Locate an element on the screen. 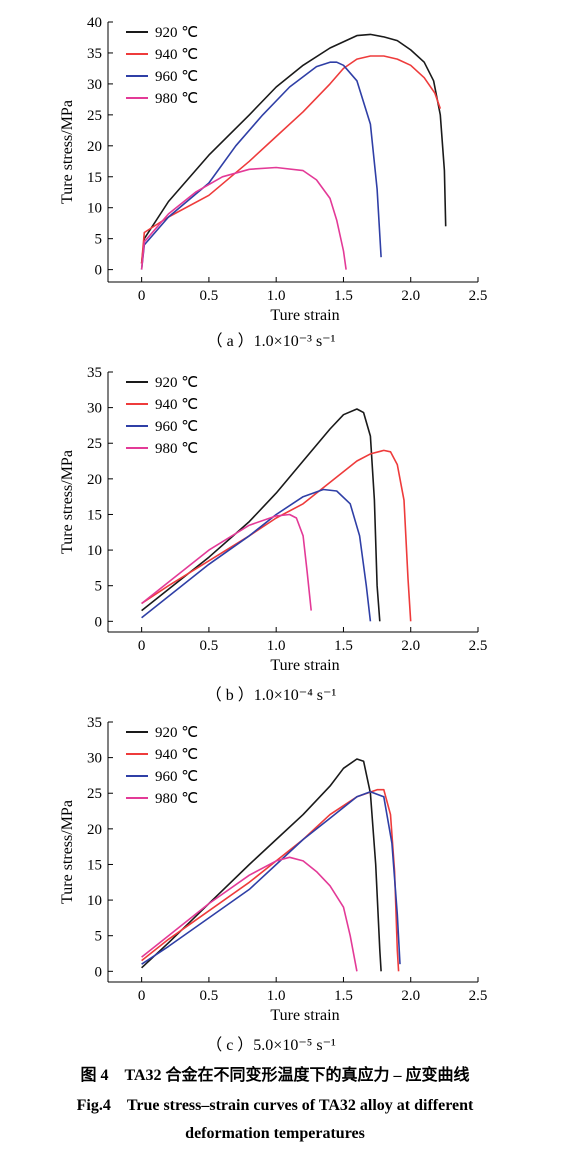 Image resolution: width=561 pixels, height=1157 pixels. caption-b: （ b ）1.0×10⁻⁴ s⁻¹ is located at coordinates (271, 695).